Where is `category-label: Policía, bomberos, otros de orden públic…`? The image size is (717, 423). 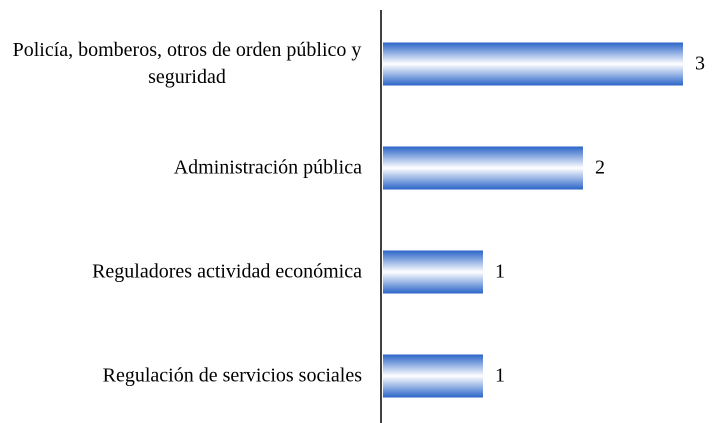
category-label: Policía, bomberos, otros de orden públic… is located at coordinates (187, 63).